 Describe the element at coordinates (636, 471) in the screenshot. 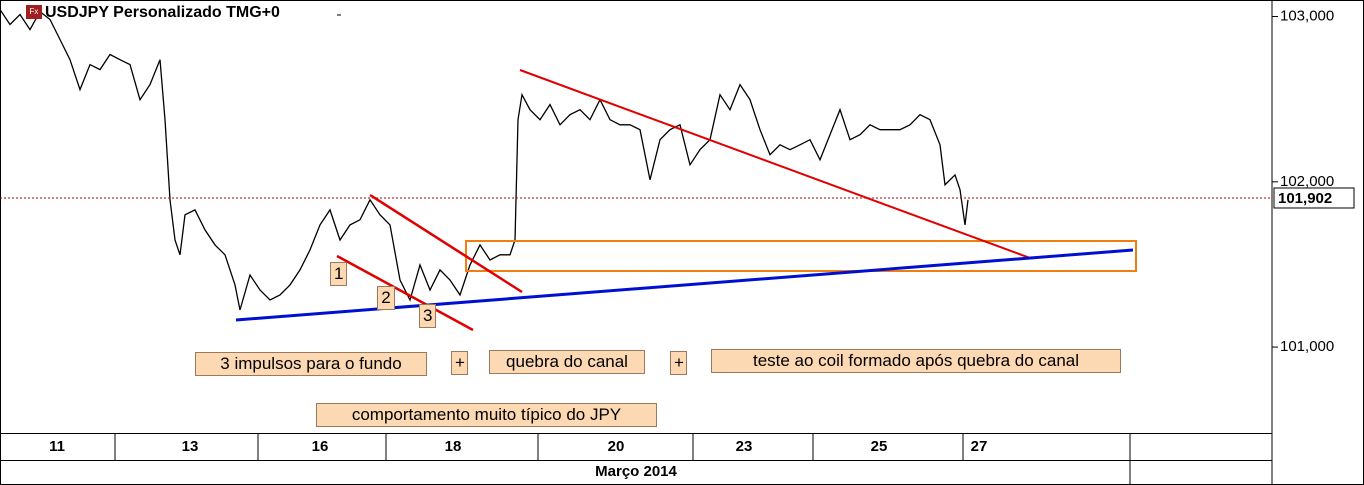

I see `x-axis-label: Março 2014` at that location.